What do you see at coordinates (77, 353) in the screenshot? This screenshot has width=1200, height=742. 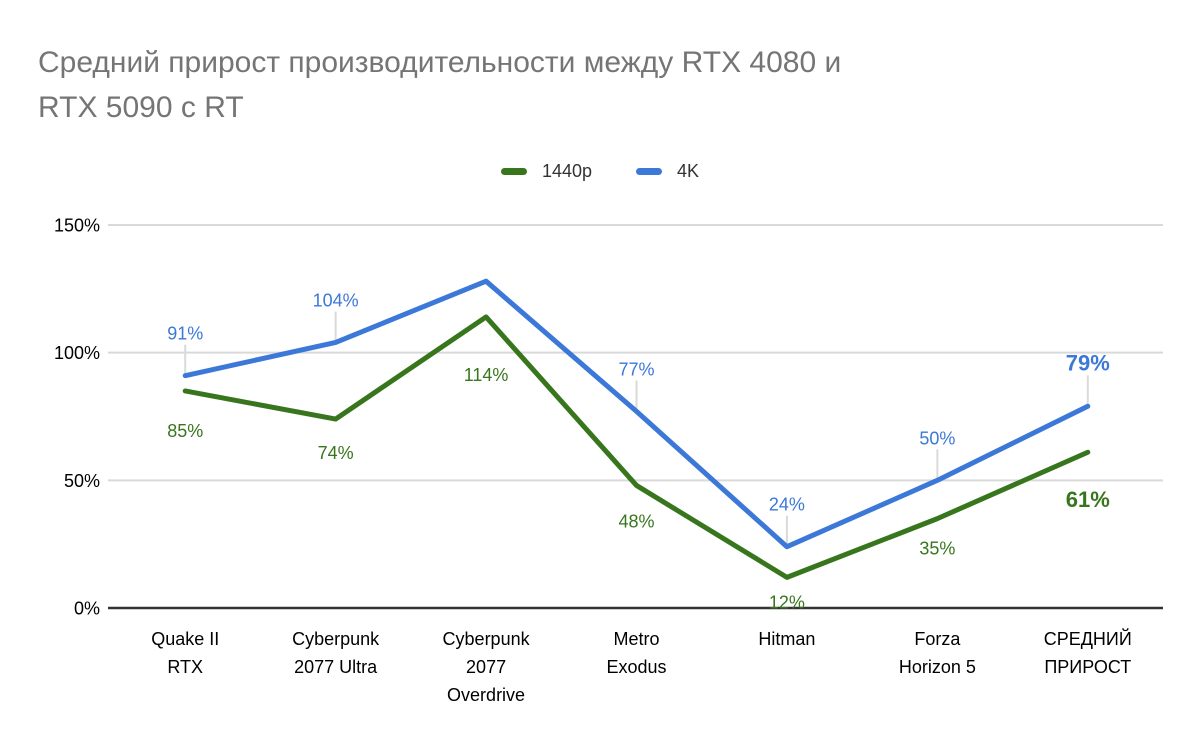 I see `y-tick-label: 100%` at bounding box center [77, 353].